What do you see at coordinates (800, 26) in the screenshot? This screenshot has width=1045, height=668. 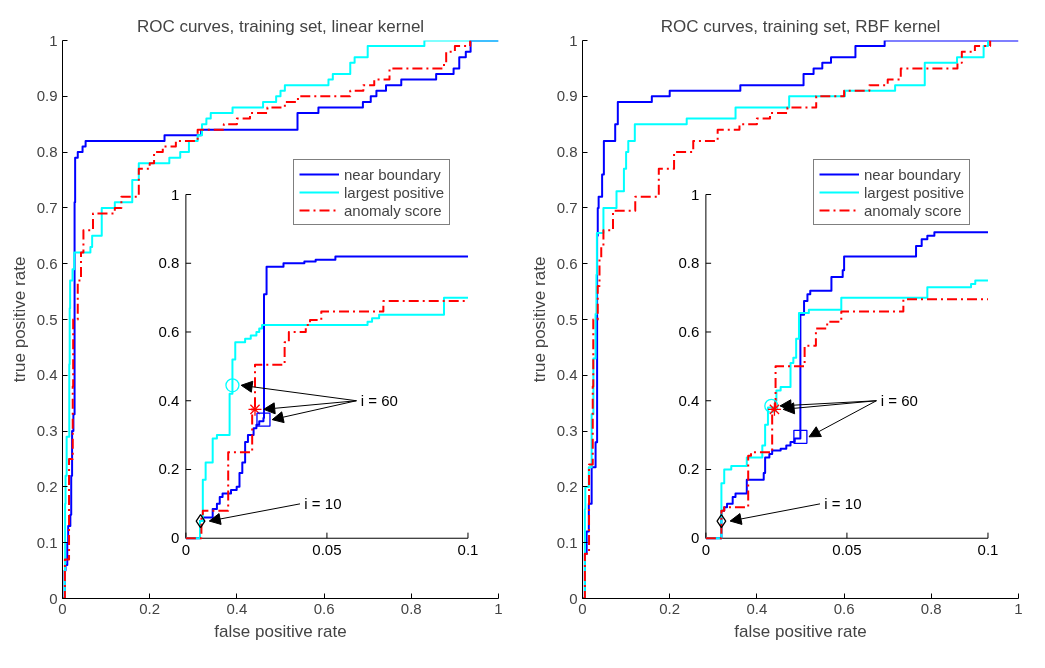 I see `chart-title: ROC curves, training set, RBF kernel` at bounding box center [800, 26].